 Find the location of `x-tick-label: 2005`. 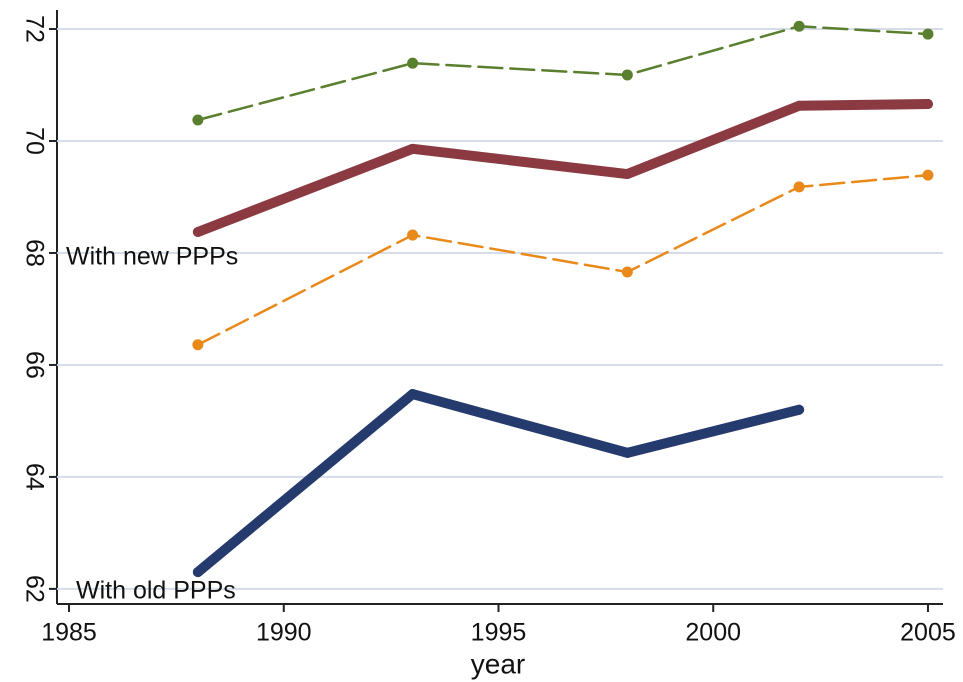

x-tick-label: 2005 is located at coordinates (928, 633).